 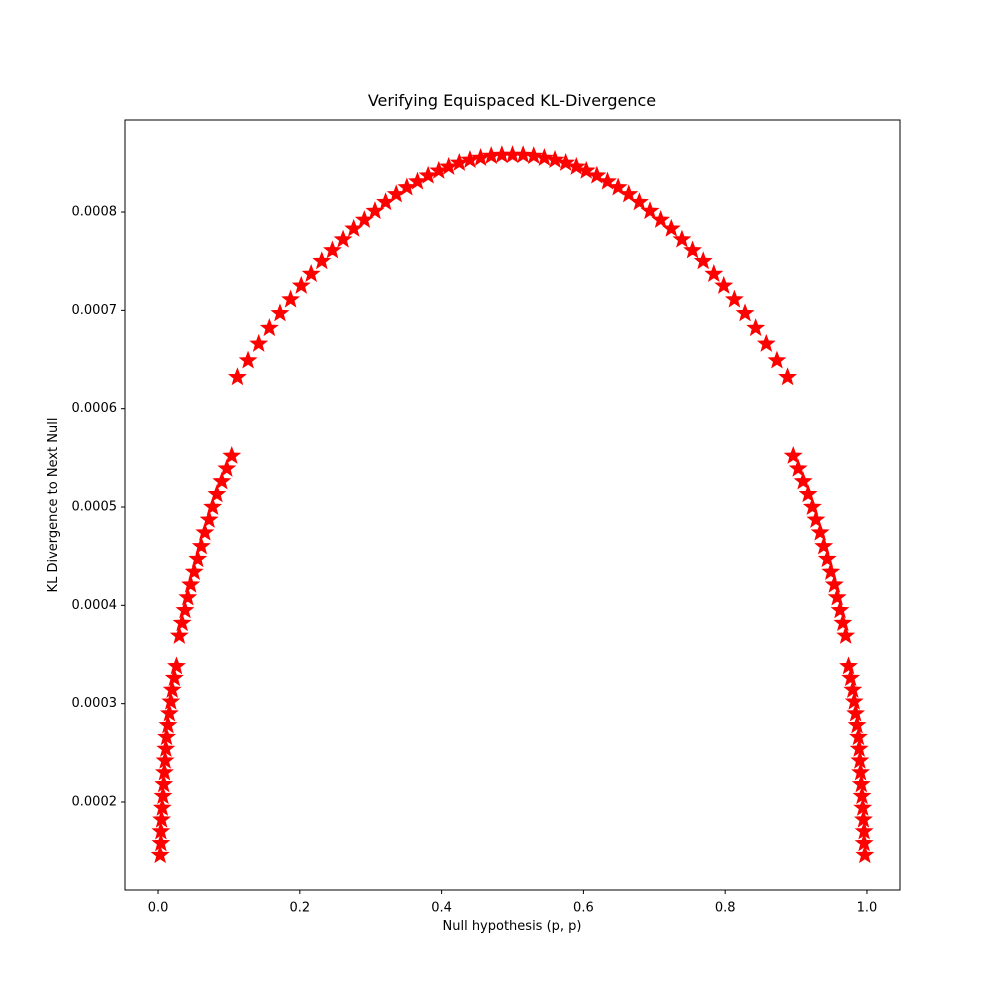 I want to click on y-tick-label: 0.0007, so click(x=95, y=310).